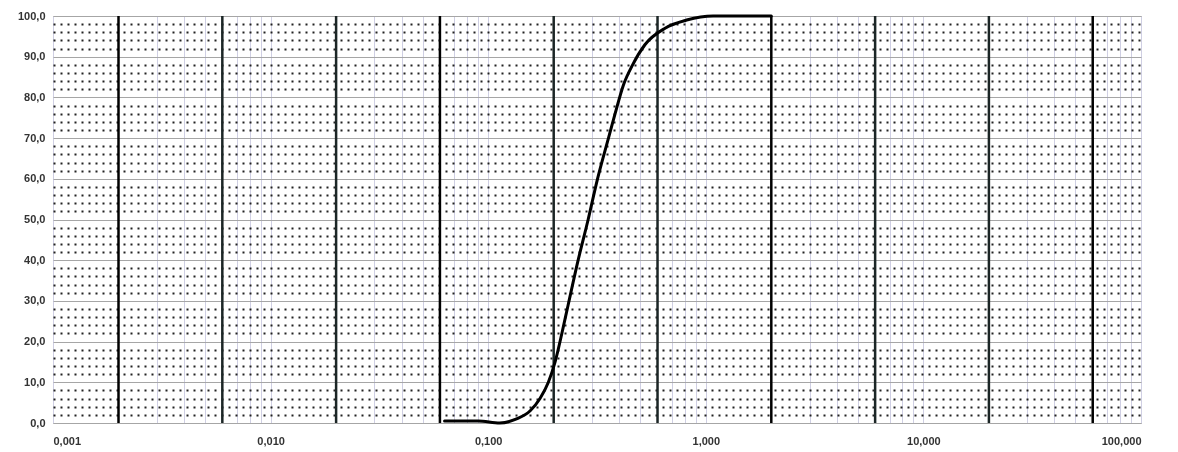 The image size is (1178, 452). Describe the element at coordinates (706, 440) in the screenshot. I see `x-tick-label: 1,000` at that location.